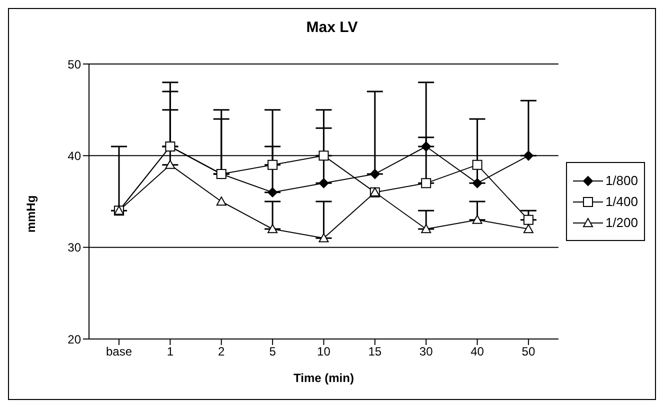 Image resolution: width=664 pixels, height=407 pixels. I want to click on chart-title: Max LV, so click(332, 27).